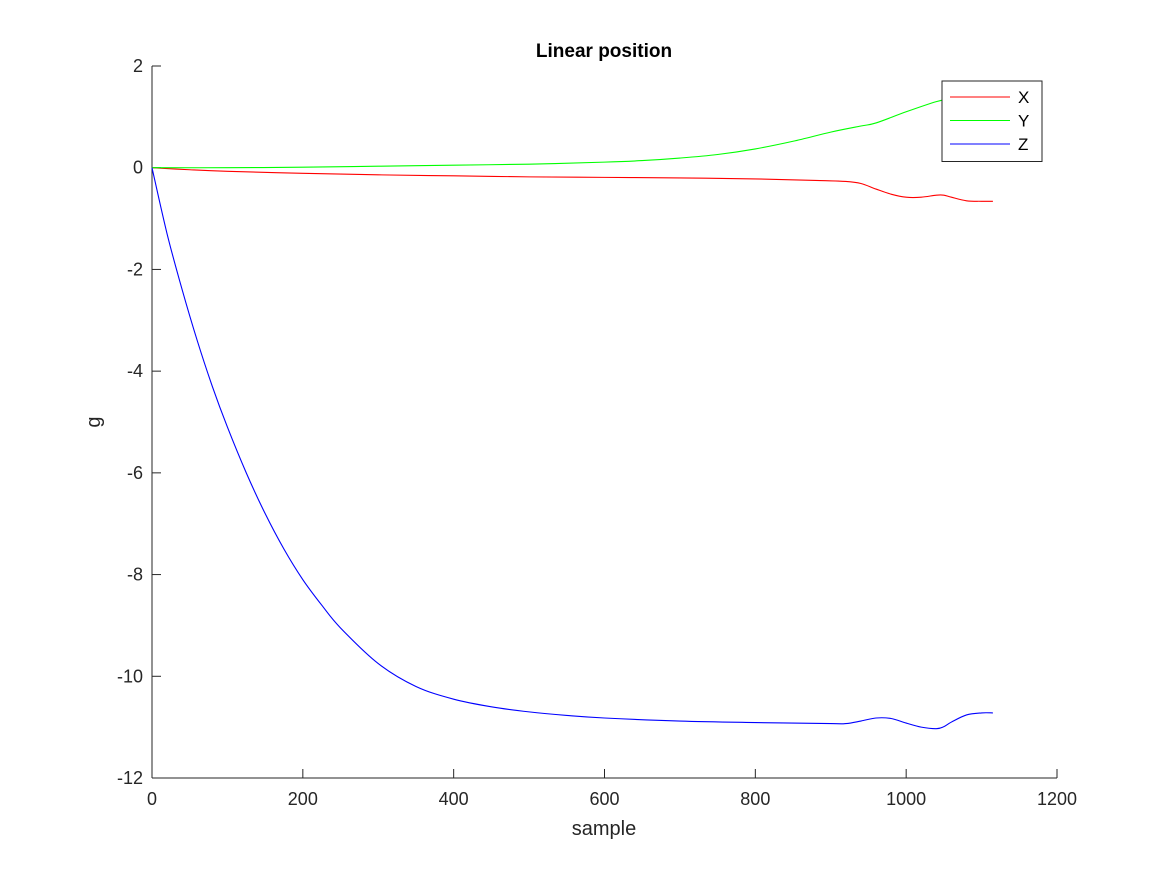  What do you see at coordinates (135, 371) in the screenshot?
I see `y-tick-label: -4` at bounding box center [135, 371].